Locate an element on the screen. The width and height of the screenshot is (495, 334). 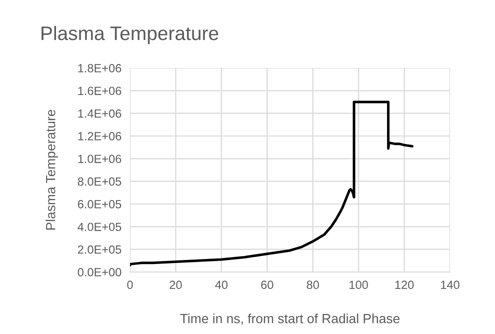
x-tick-label: 20 is located at coordinates (176, 285).